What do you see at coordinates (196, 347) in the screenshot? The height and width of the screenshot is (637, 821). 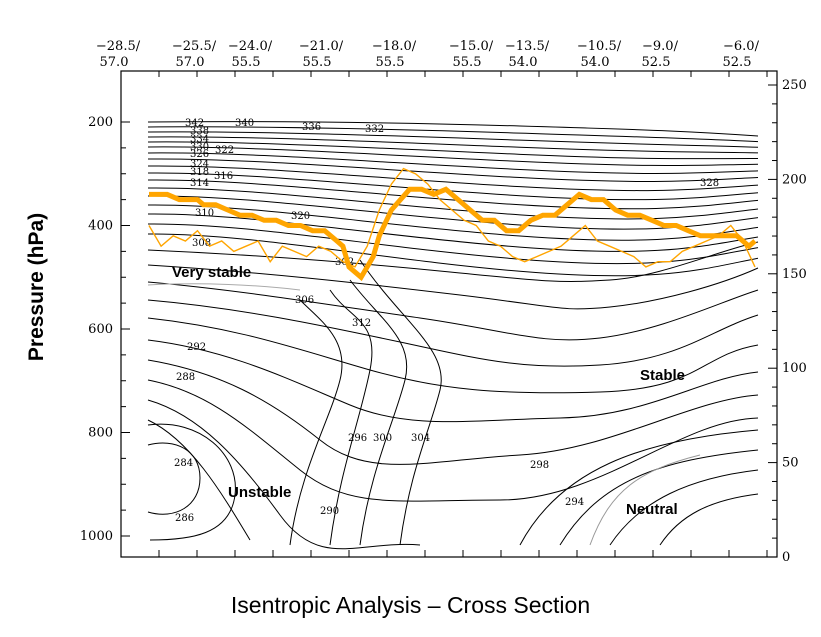 I see `contour-label: 292` at bounding box center [196, 347].